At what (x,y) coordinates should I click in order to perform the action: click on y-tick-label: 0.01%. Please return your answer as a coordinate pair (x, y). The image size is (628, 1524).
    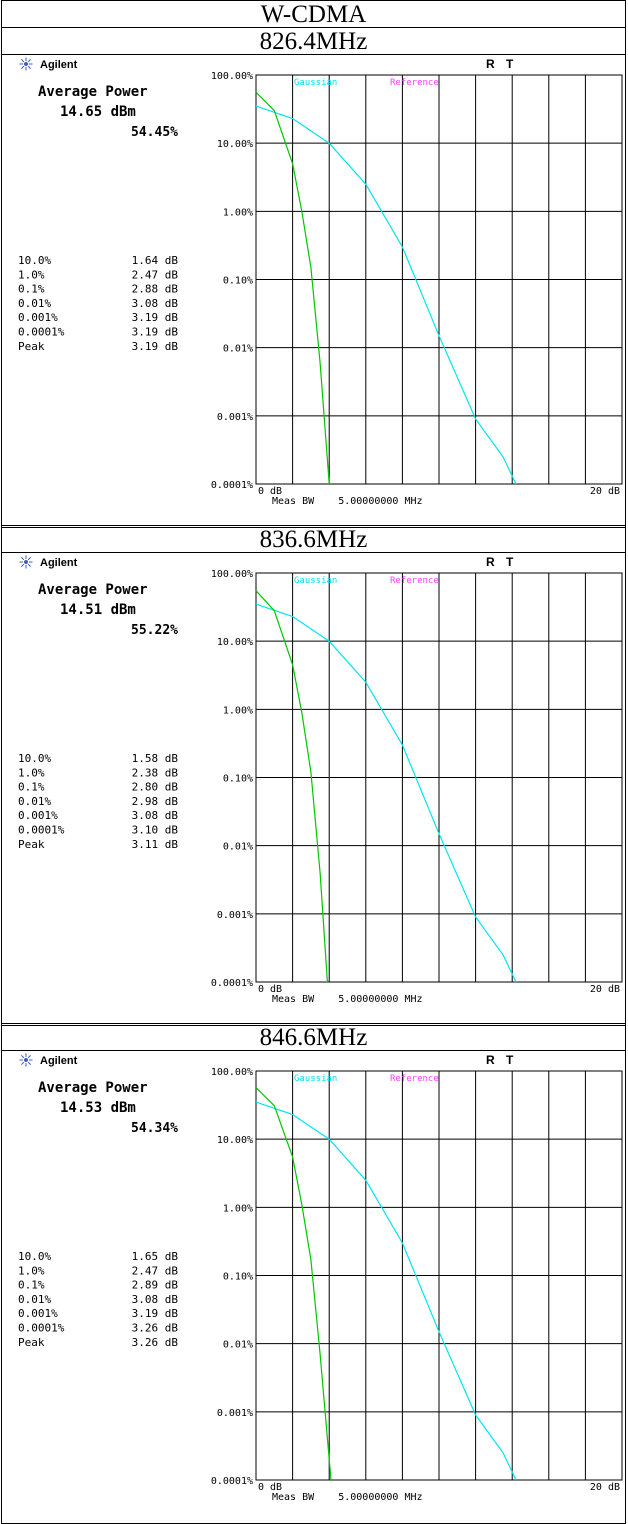
    Looking at the image, I should click on (238, 847).